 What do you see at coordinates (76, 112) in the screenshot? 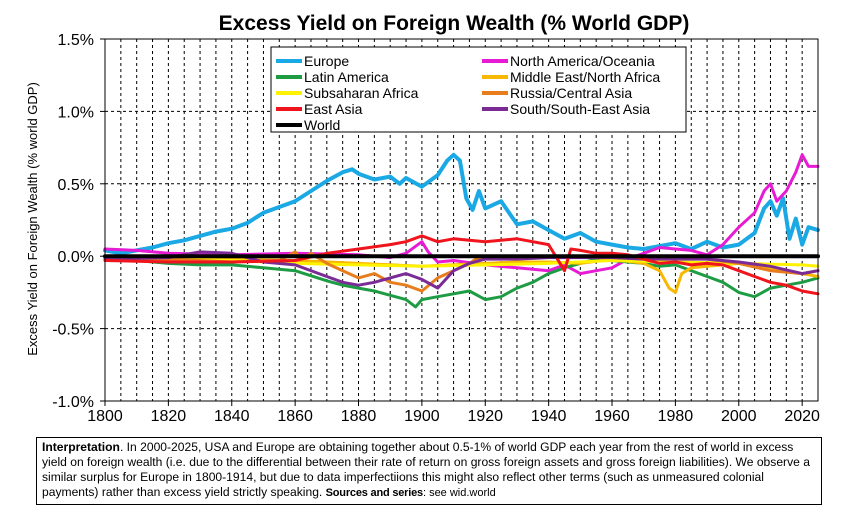
I see `y-tick-label: 1.0%` at bounding box center [76, 112].